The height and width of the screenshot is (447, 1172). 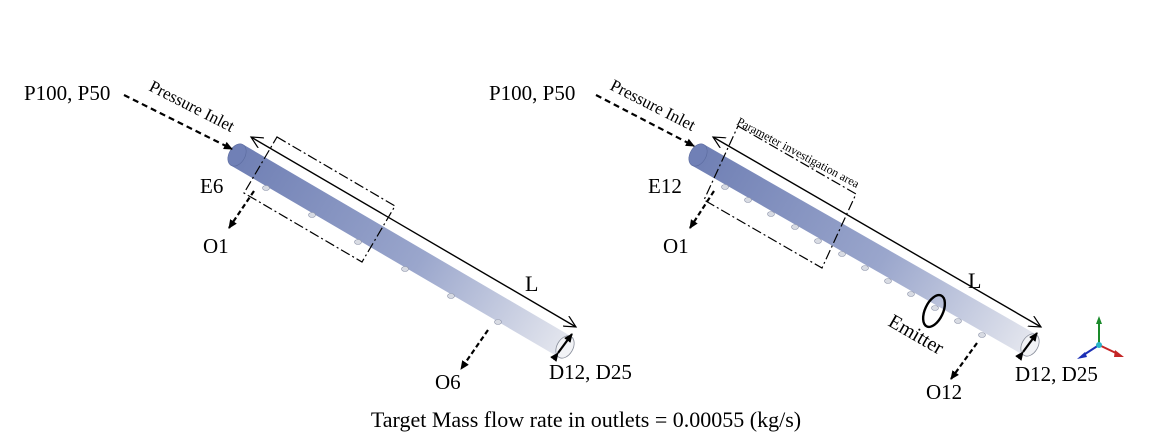 I want to click on left-inlet-pressure-label: P100, P50, so click(x=67, y=93).